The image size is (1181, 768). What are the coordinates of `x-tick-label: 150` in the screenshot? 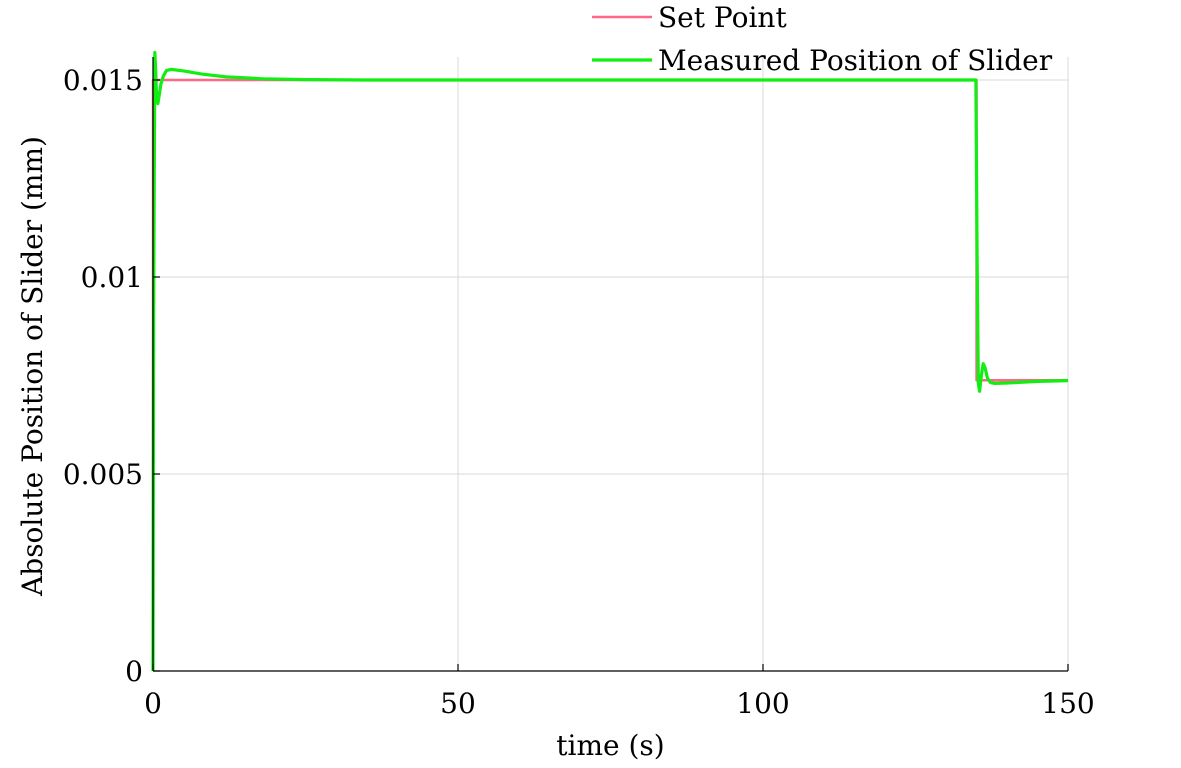 It's located at (1067, 703).